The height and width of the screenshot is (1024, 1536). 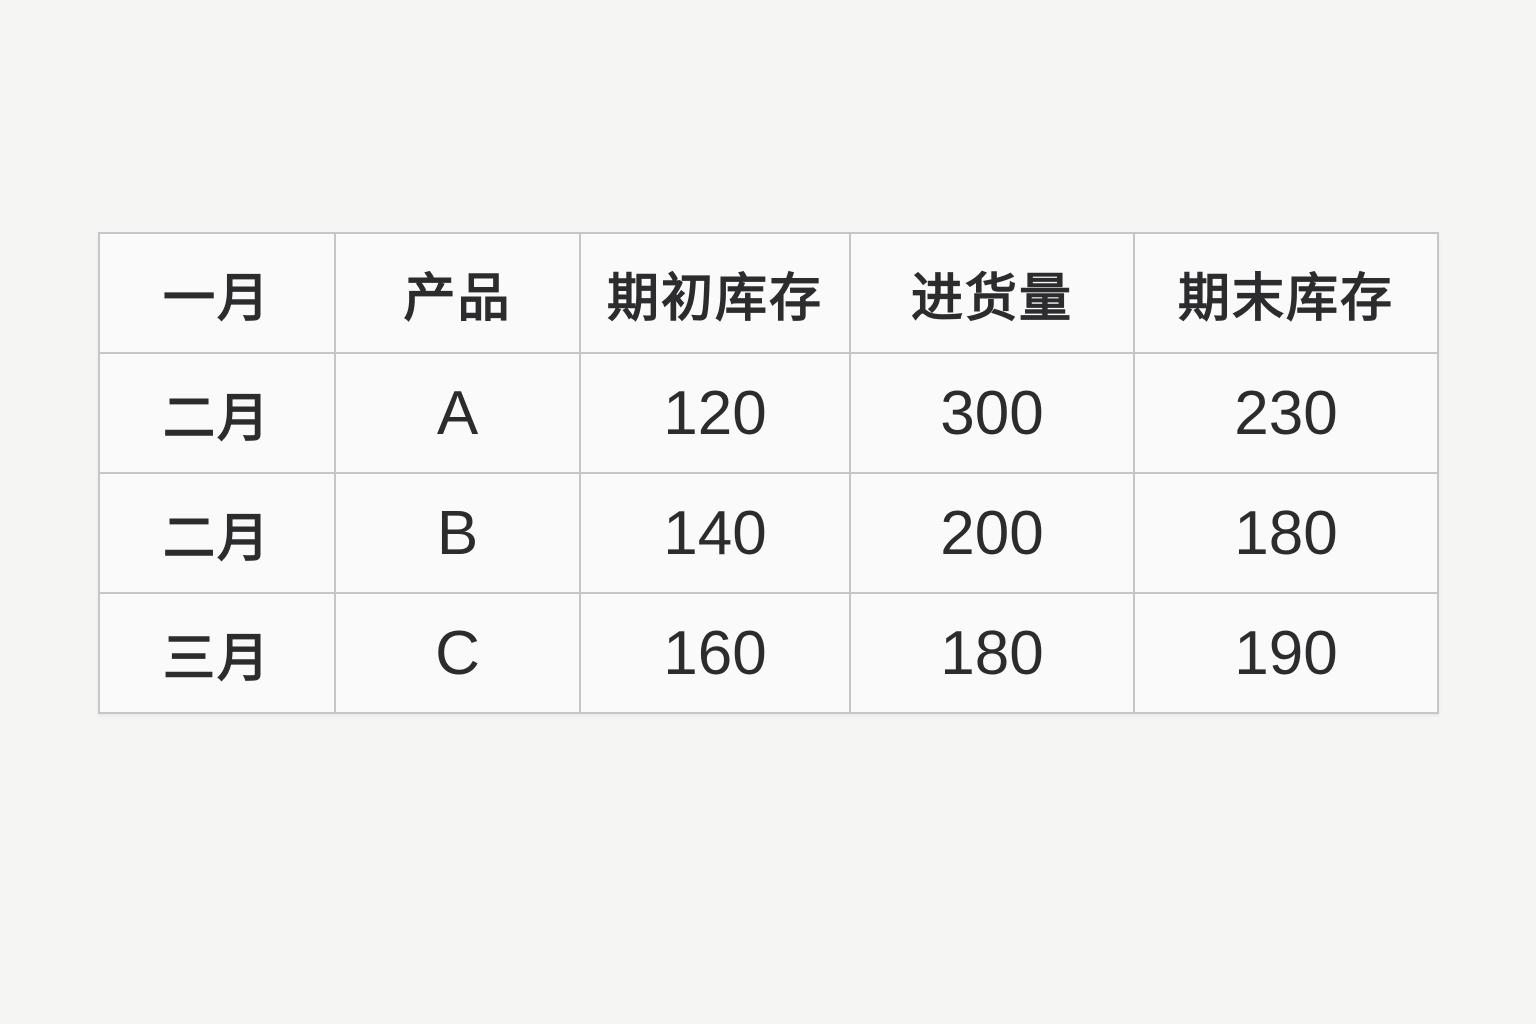 I want to click on cell-opening-stock: 160, so click(x=715, y=653).